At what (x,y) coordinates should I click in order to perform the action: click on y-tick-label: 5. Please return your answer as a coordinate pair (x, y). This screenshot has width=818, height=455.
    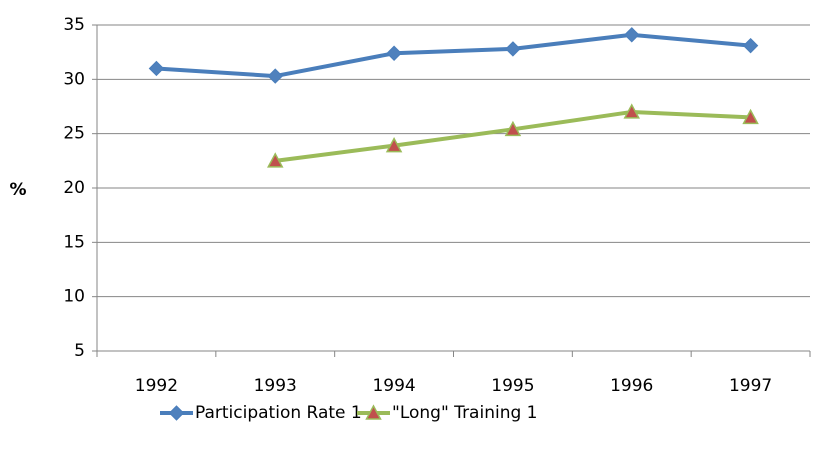
    Looking at the image, I should click on (79, 351).